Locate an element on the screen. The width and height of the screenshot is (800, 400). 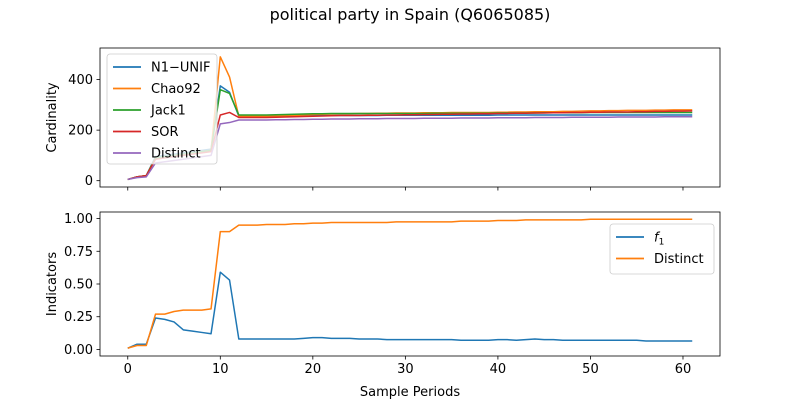
y-tick-label-1-3: 0.75 is located at coordinates (78, 252).